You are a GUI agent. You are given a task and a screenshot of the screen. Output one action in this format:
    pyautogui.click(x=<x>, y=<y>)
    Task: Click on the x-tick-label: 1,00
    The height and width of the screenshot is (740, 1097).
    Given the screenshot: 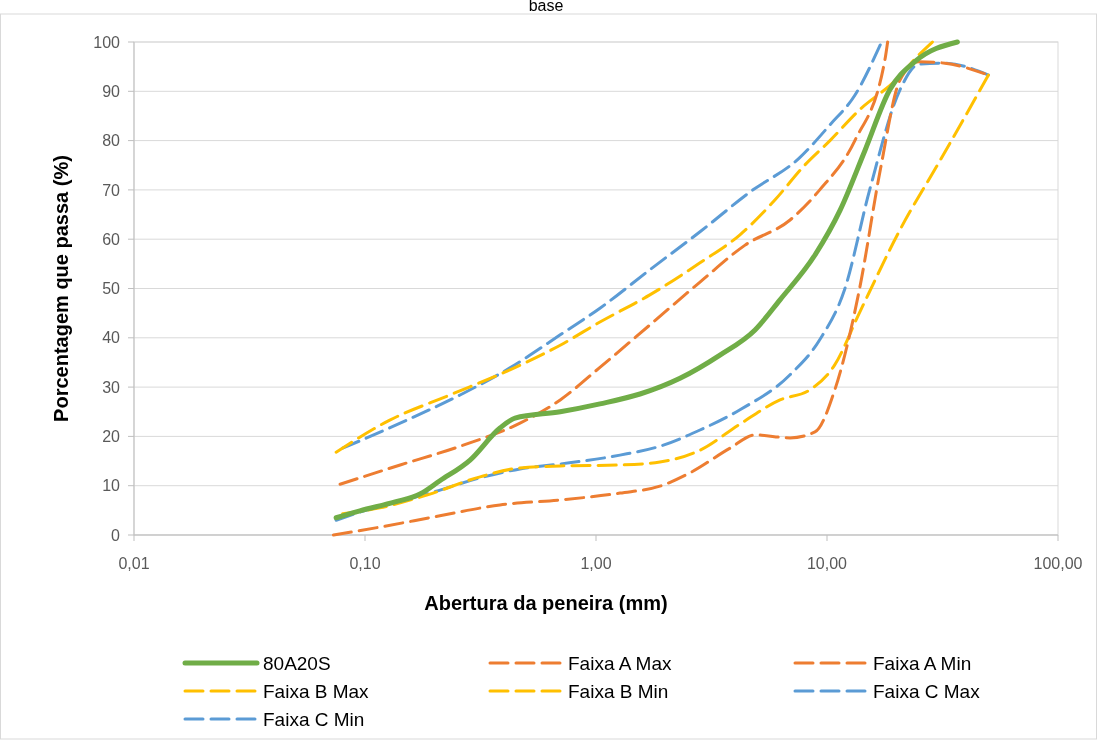 What is the action you would take?
    pyautogui.click(x=596, y=563)
    